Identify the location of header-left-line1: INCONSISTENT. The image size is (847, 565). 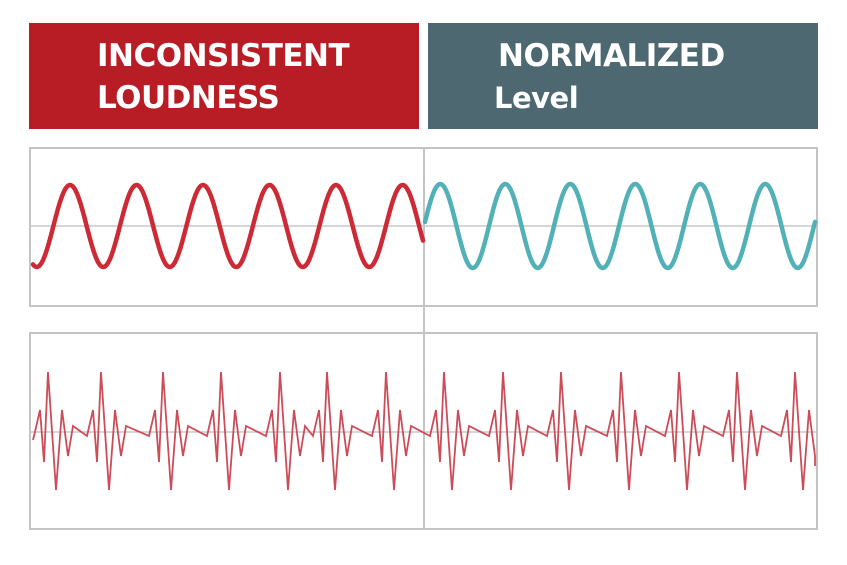
(223, 56).